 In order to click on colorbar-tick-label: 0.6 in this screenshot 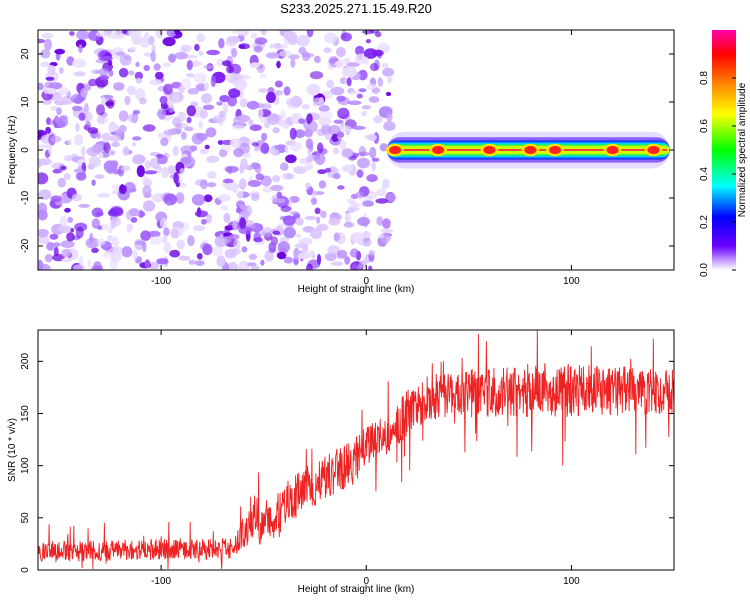, I will do `click(704, 126)`.